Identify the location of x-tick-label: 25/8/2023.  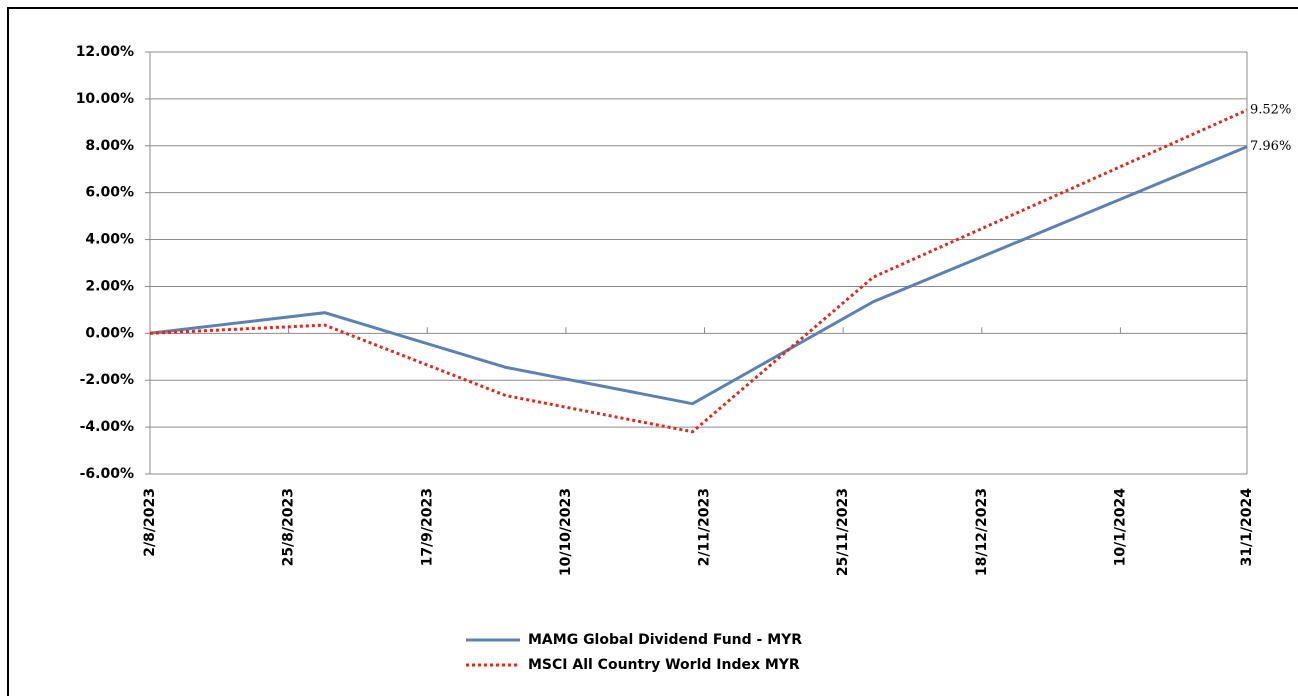
(289, 527).